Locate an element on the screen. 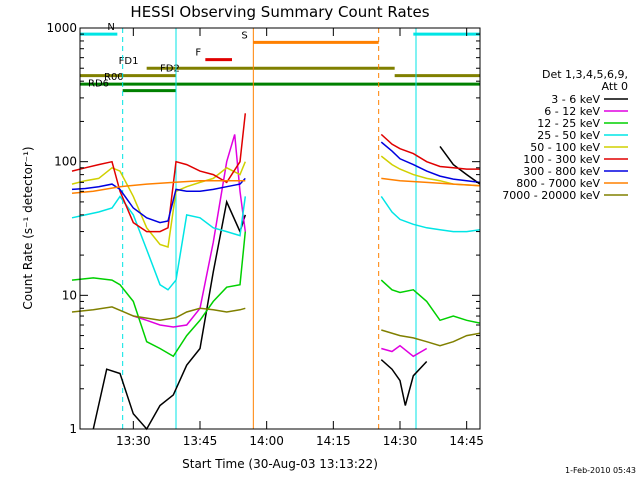 This screenshot has width=640, height=480. flag-bar-label: FD2 is located at coordinates (170, 69).